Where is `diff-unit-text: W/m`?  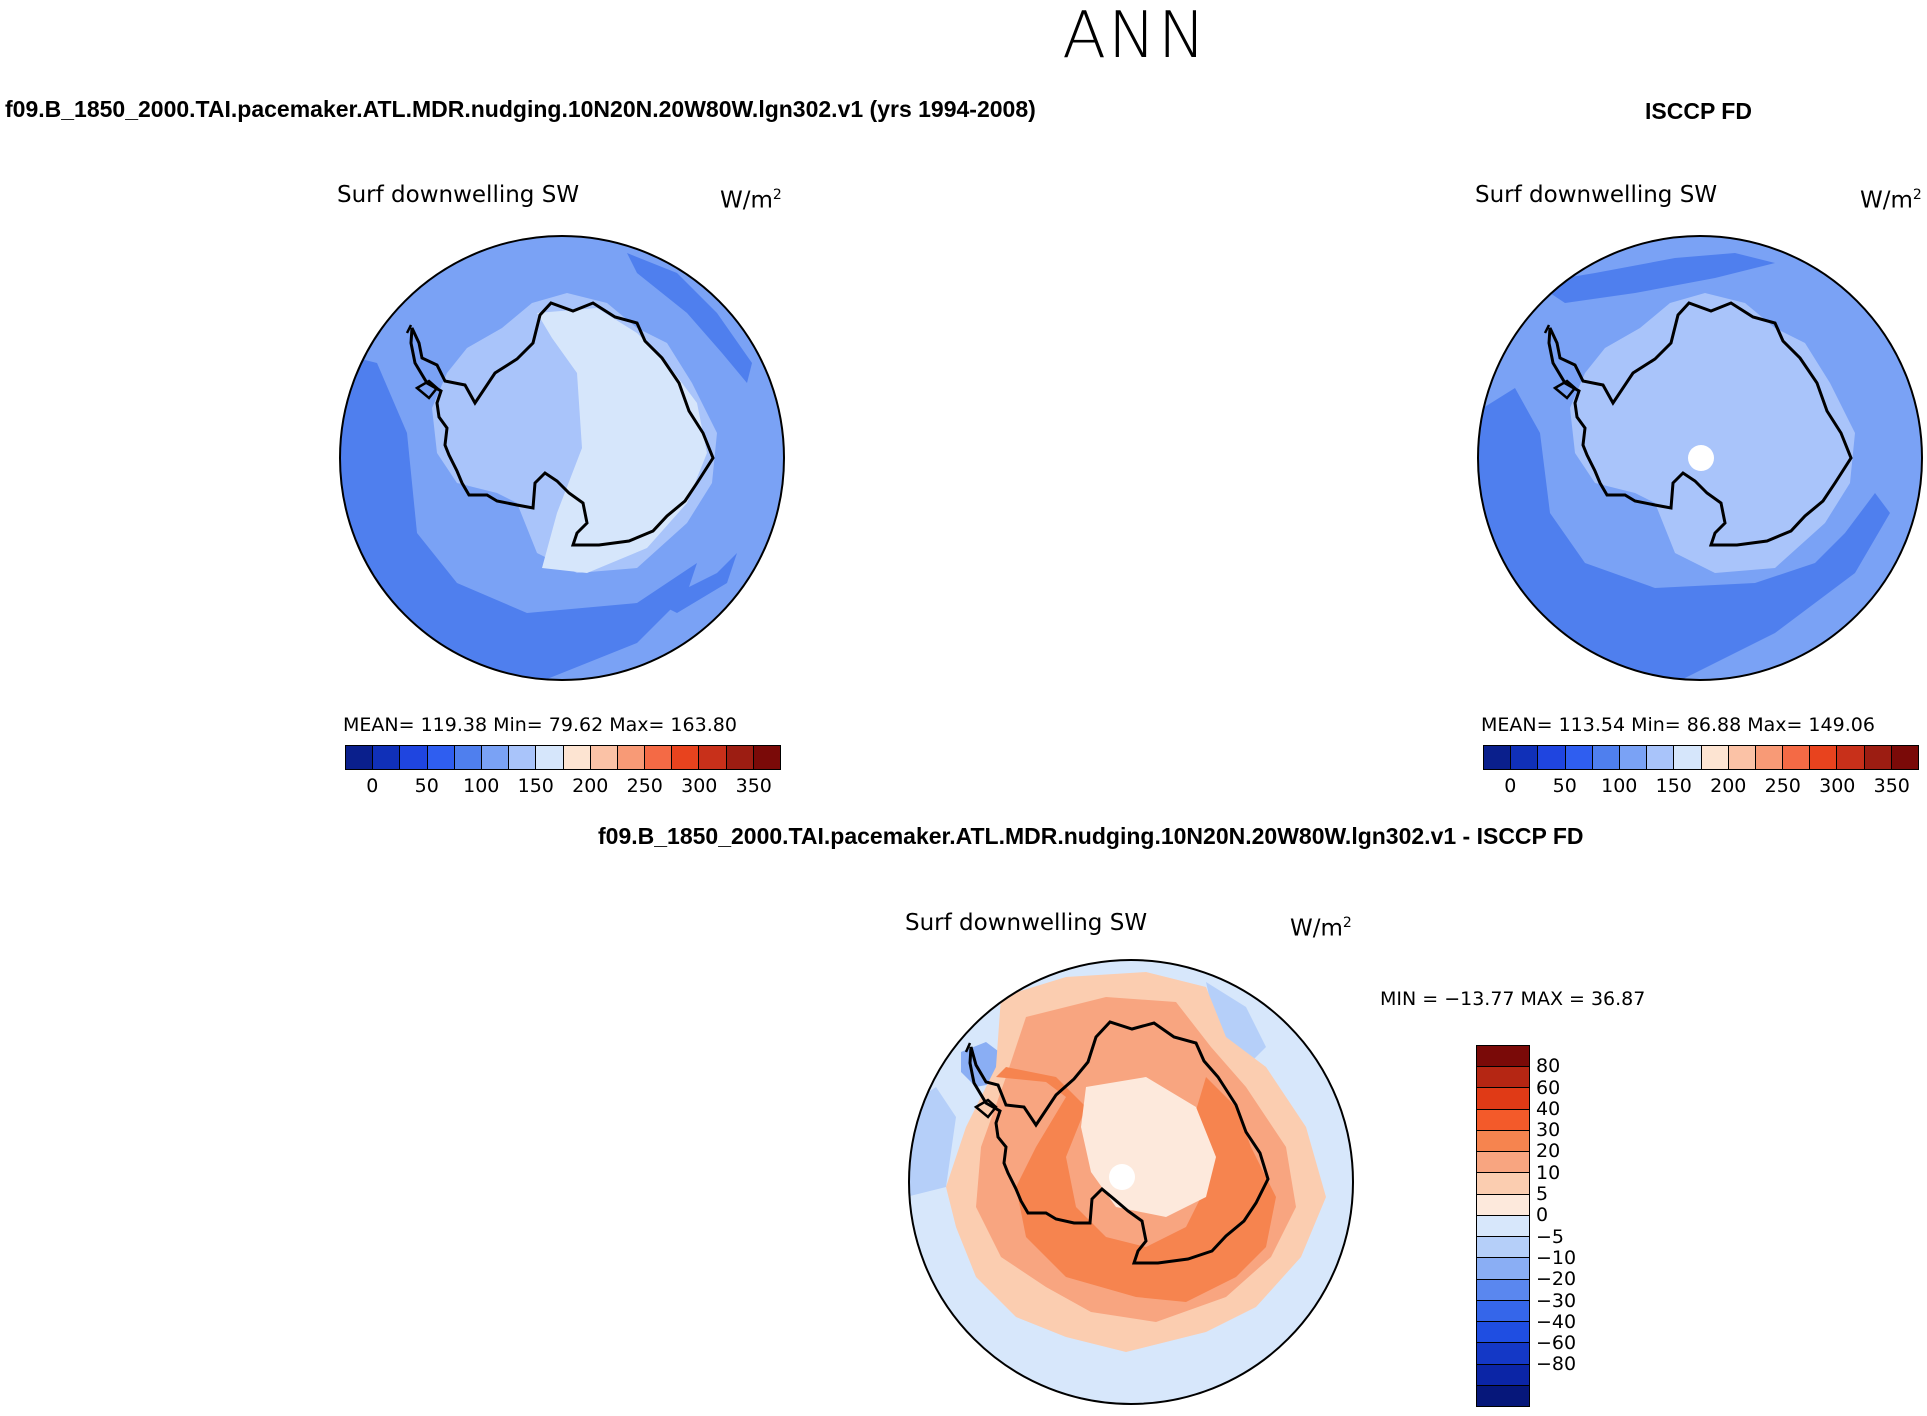
diff-unit-text: W/m is located at coordinates (1316, 928).